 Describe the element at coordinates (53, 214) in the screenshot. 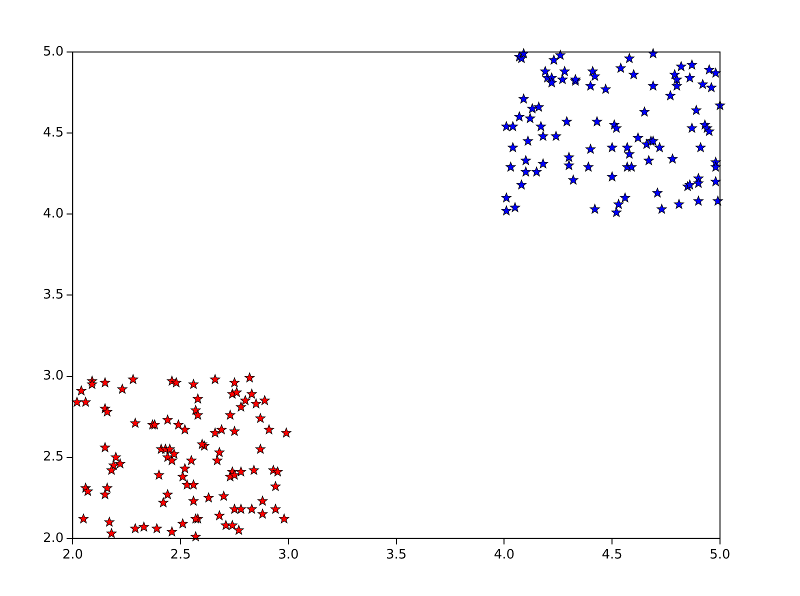

I see `y-tick-label: 4.0` at that location.